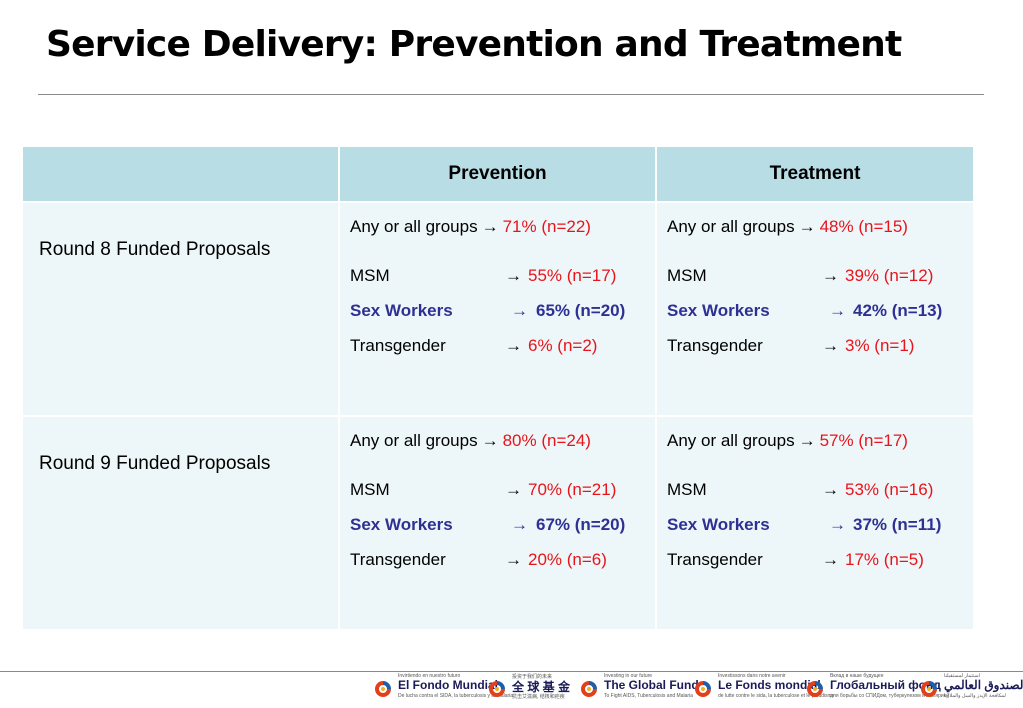  Describe the element at coordinates (511, 94) in the screenshot. I see `title-divider` at that location.